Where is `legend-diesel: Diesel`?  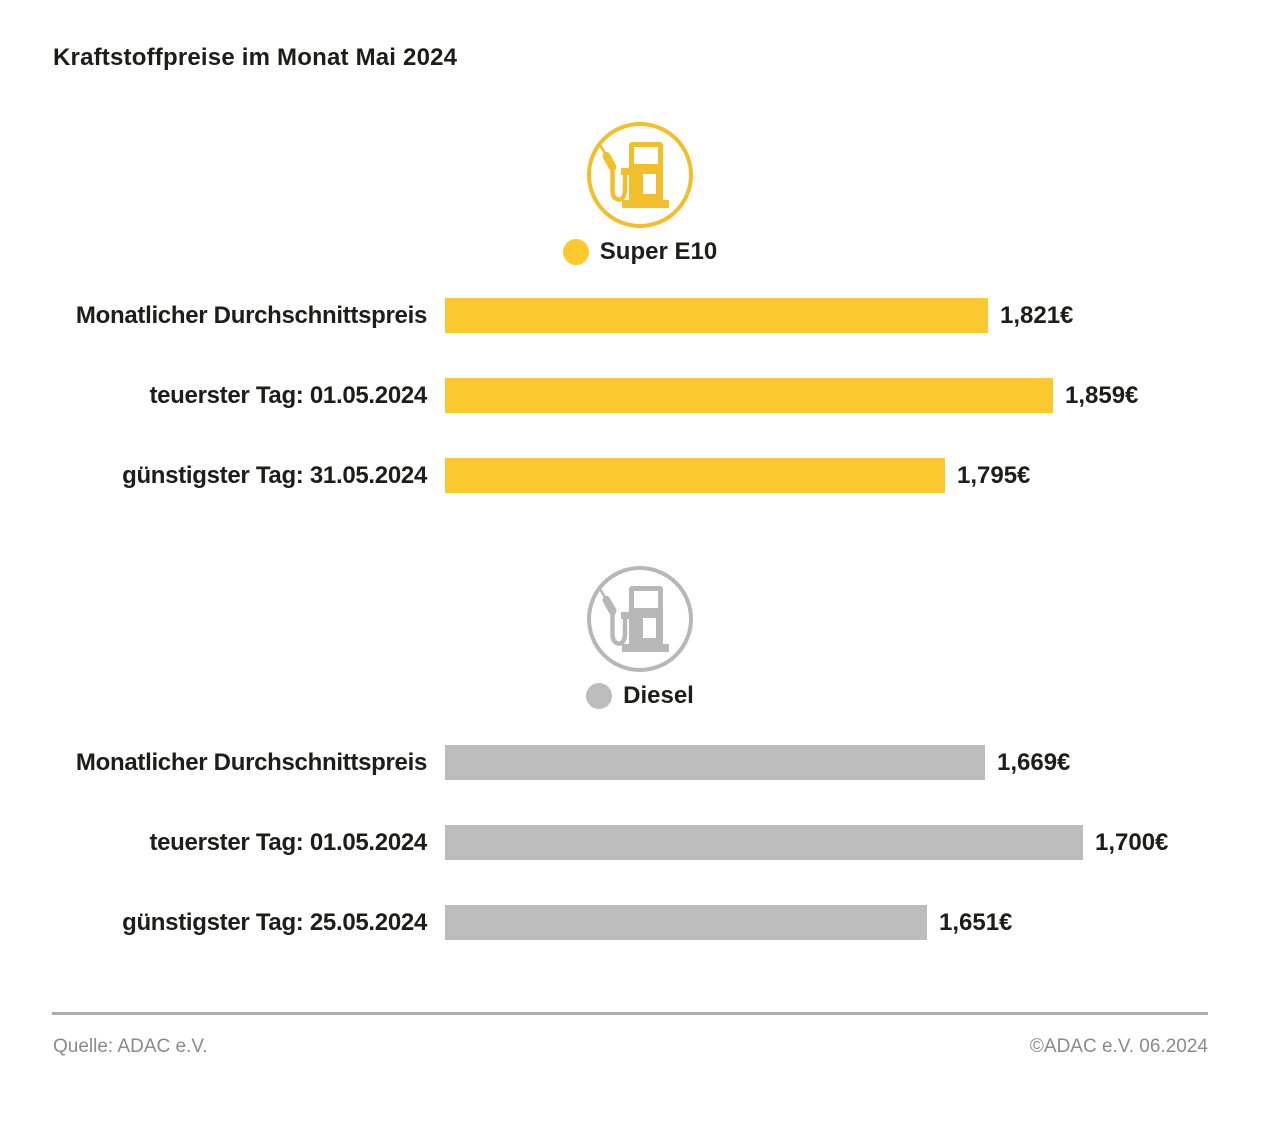
legend-diesel: Diesel is located at coordinates (640, 695).